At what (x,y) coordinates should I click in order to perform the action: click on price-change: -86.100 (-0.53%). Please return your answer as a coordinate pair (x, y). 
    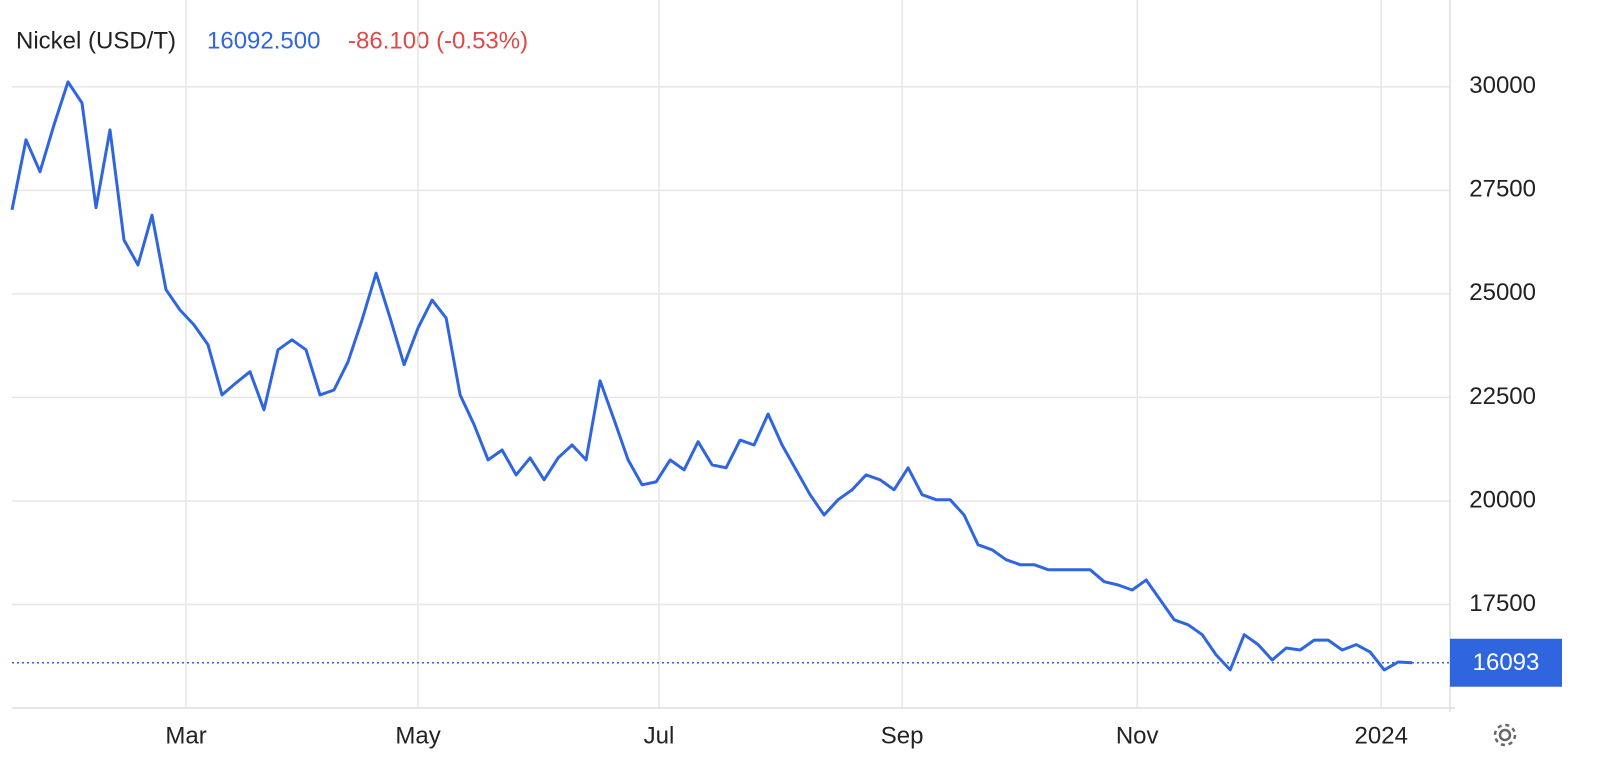
    Looking at the image, I should click on (438, 40).